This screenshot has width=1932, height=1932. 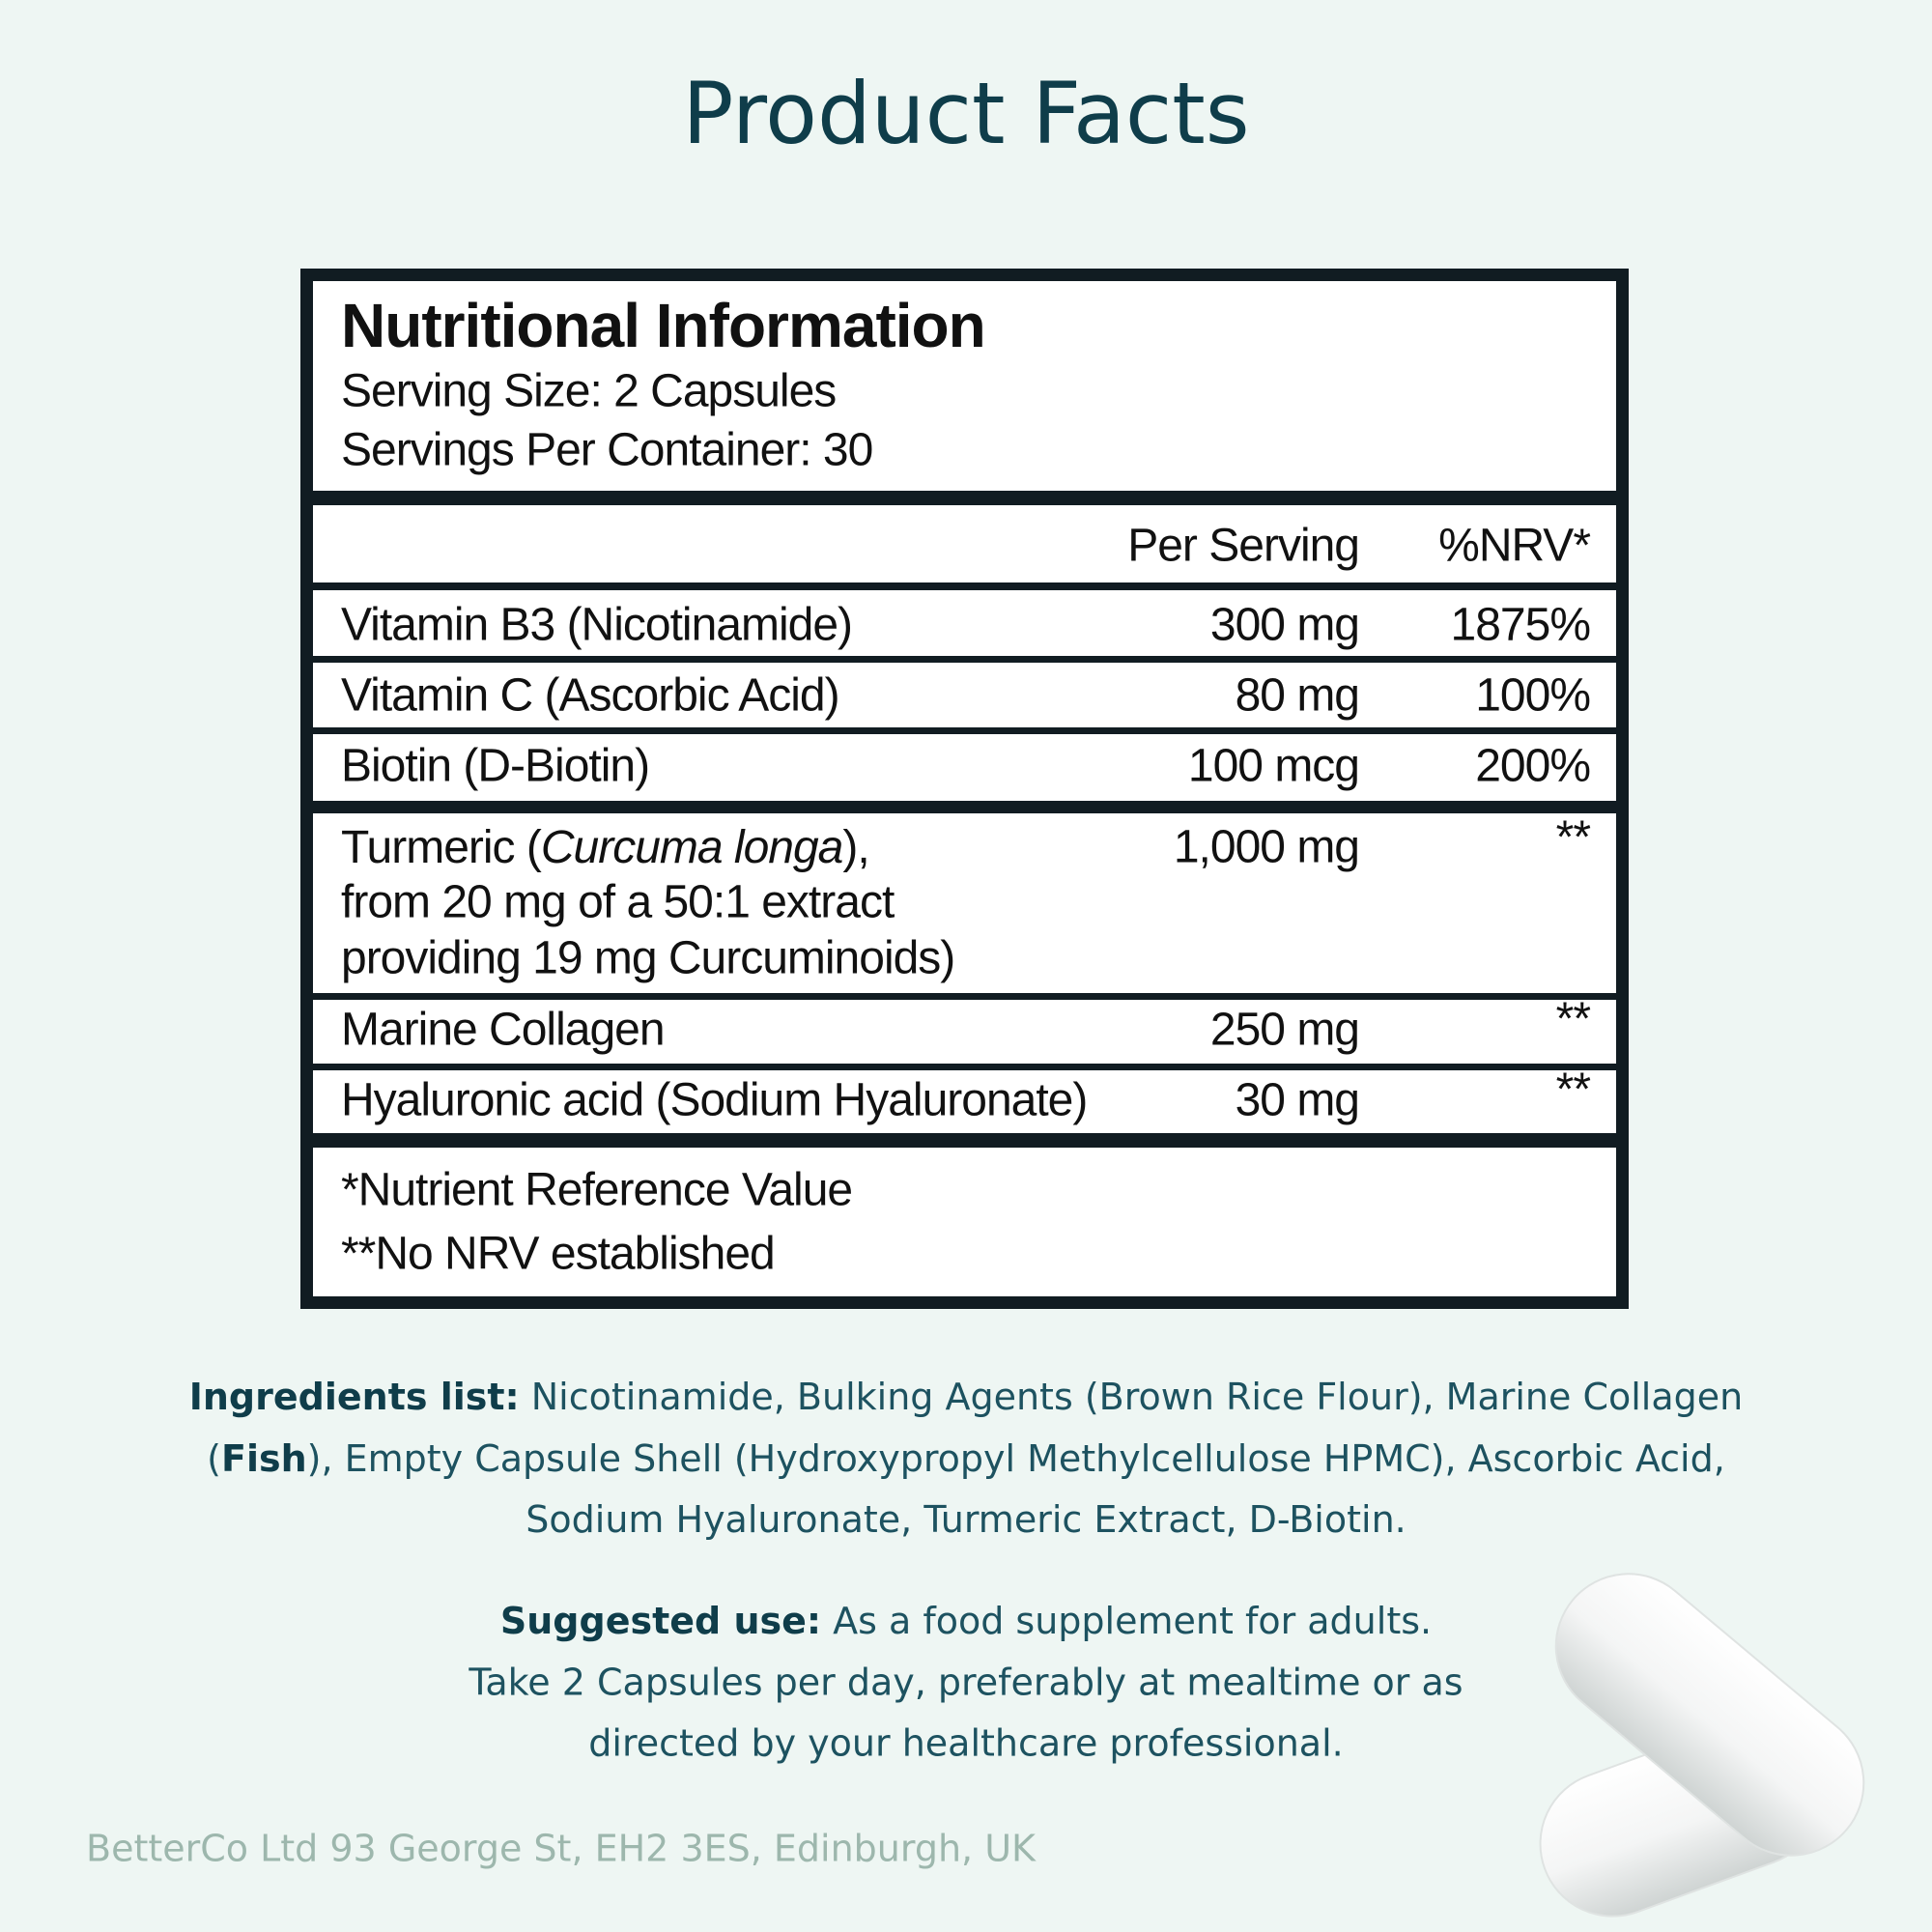 What do you see at coordinates (441, 847) in the screenshot?
I see `name-part: Turmeric (` at bounding box center [441, 847].